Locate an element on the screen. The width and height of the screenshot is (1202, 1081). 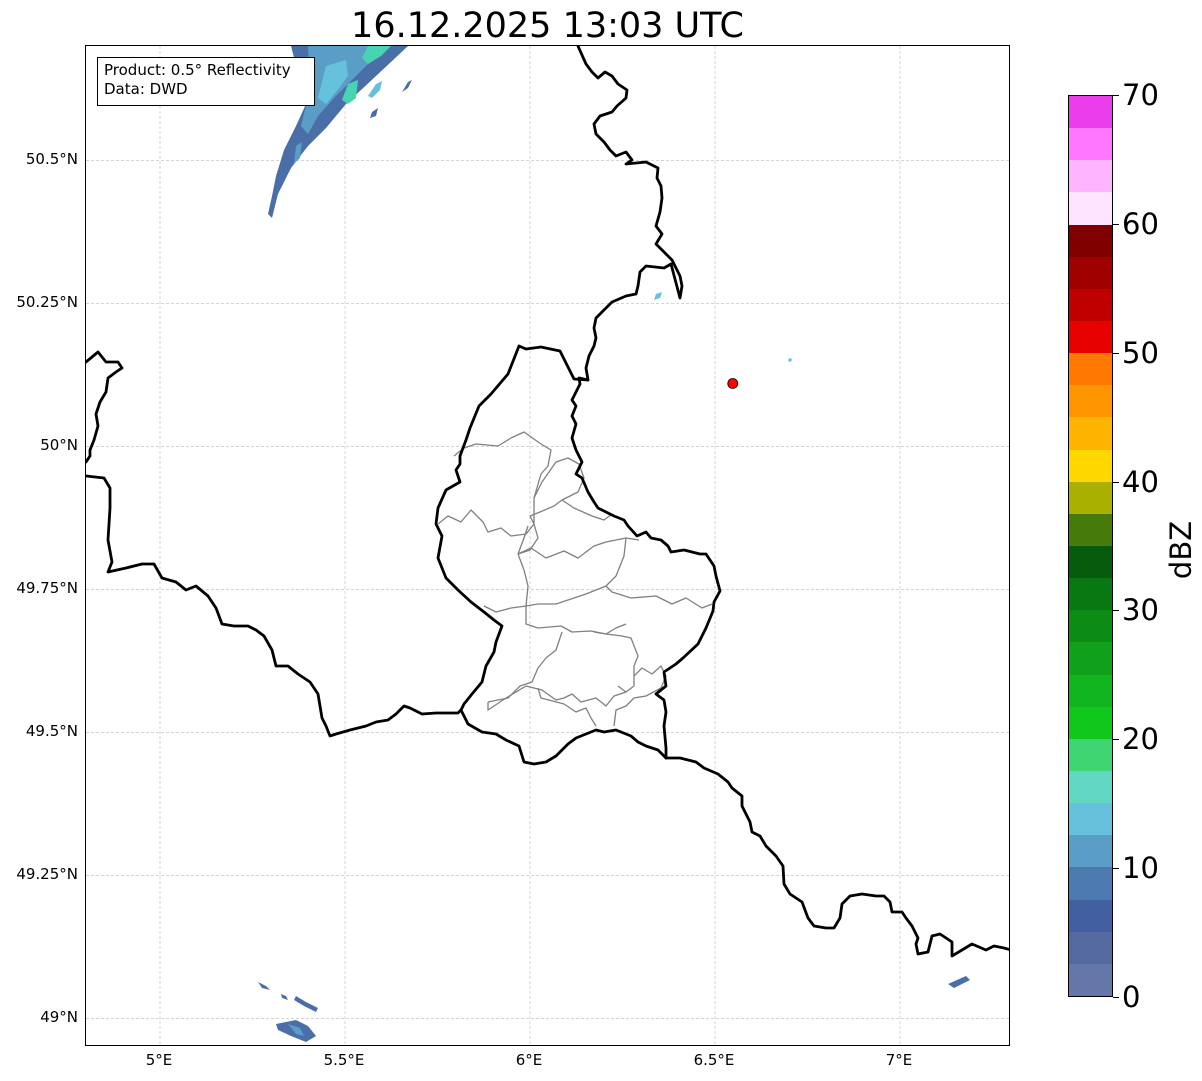
info-box: Product: 0.5° Reflectivity Data: DWD is located at coordinates (206, 81).